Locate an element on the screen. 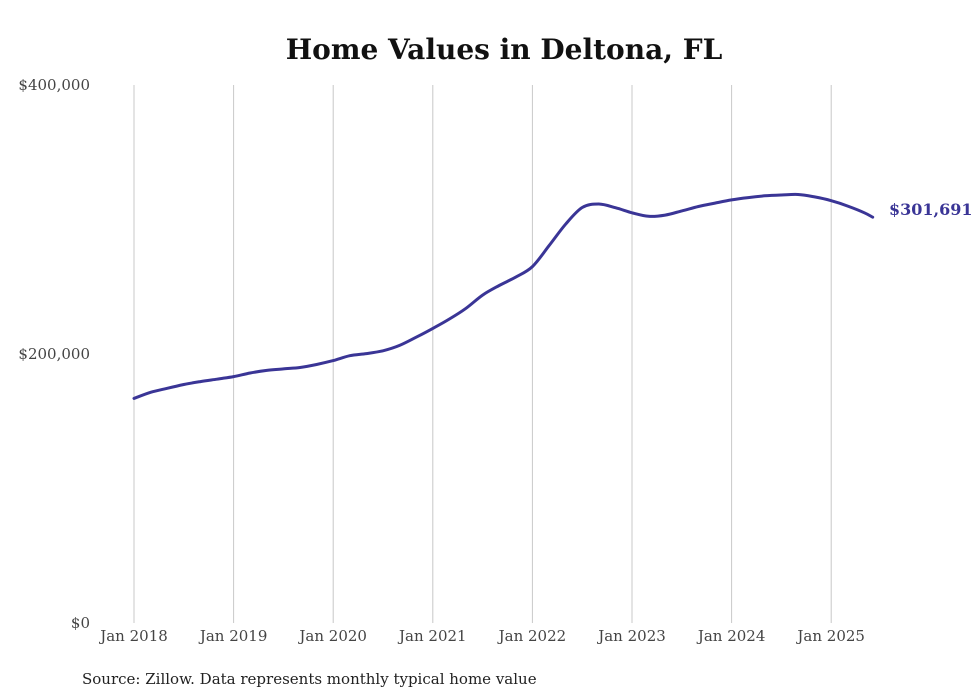  y-axis-tick-labels: $0 $200,000 $400,000 is located at coordinates (54, 354).